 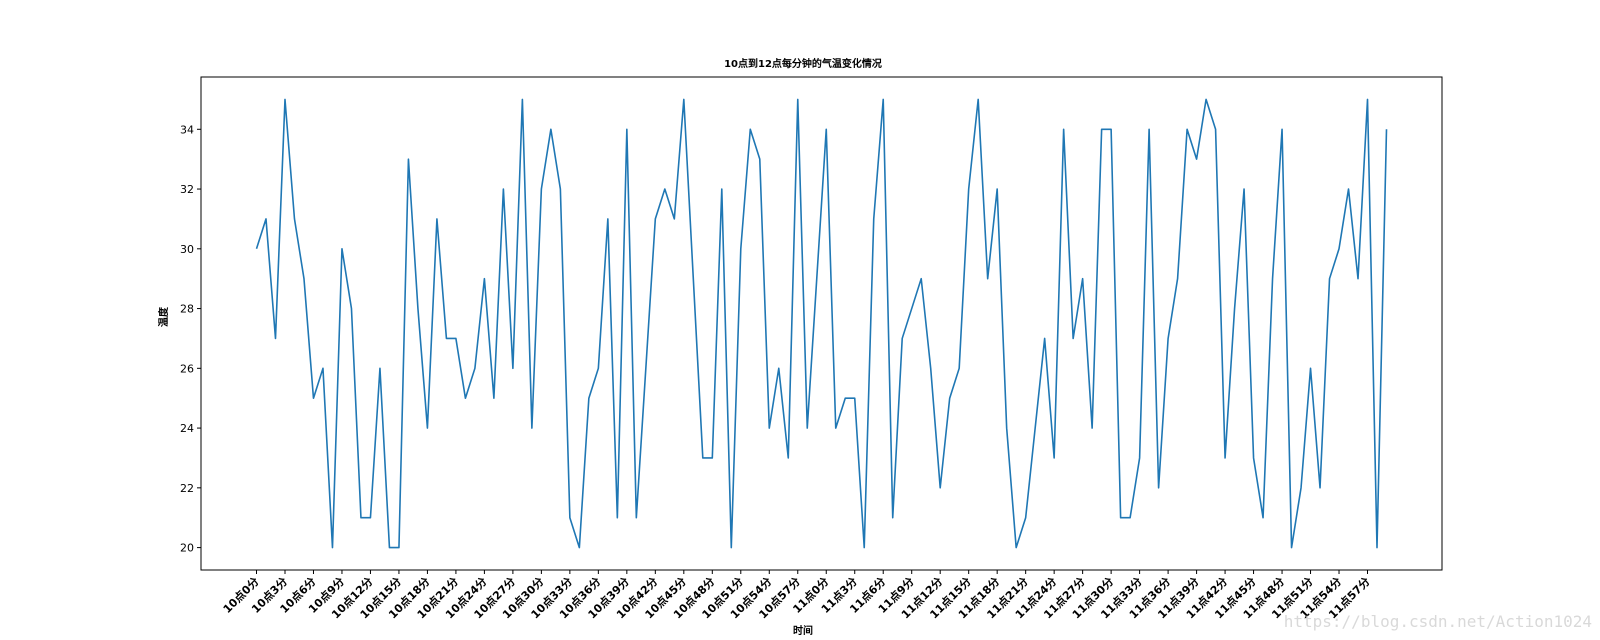 I want to click on y-tick-label: 32, so click(x=187, y=189).